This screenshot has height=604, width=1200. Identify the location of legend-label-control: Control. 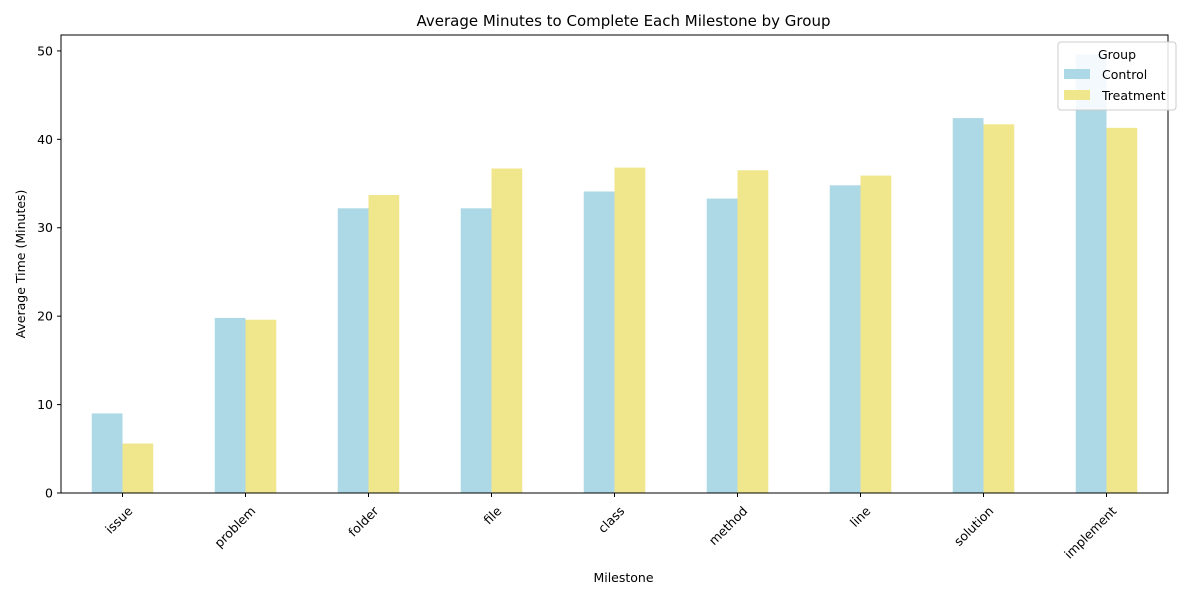
(1124, 74).